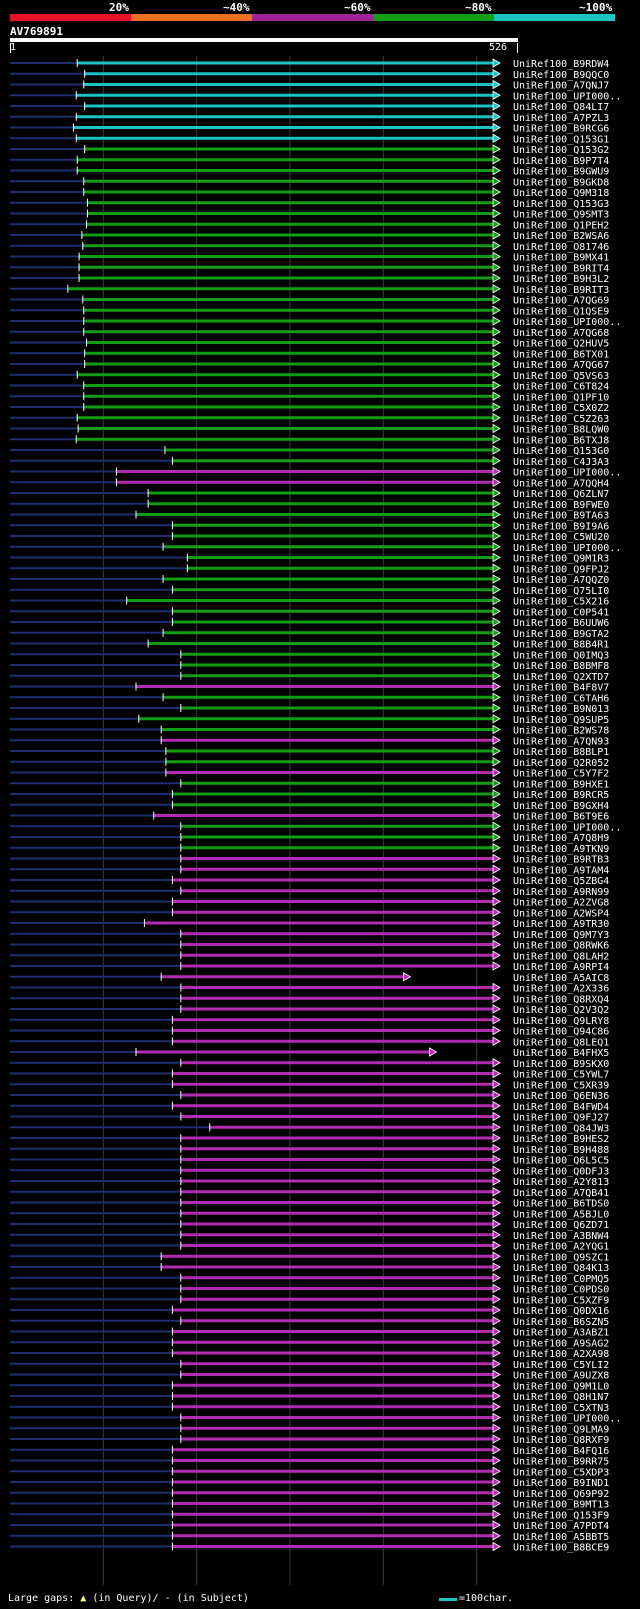  Describe the element at coordinates (561, 1494) in the screenshot. I see `hit-label: UniRef100_Q69P92` at that location.